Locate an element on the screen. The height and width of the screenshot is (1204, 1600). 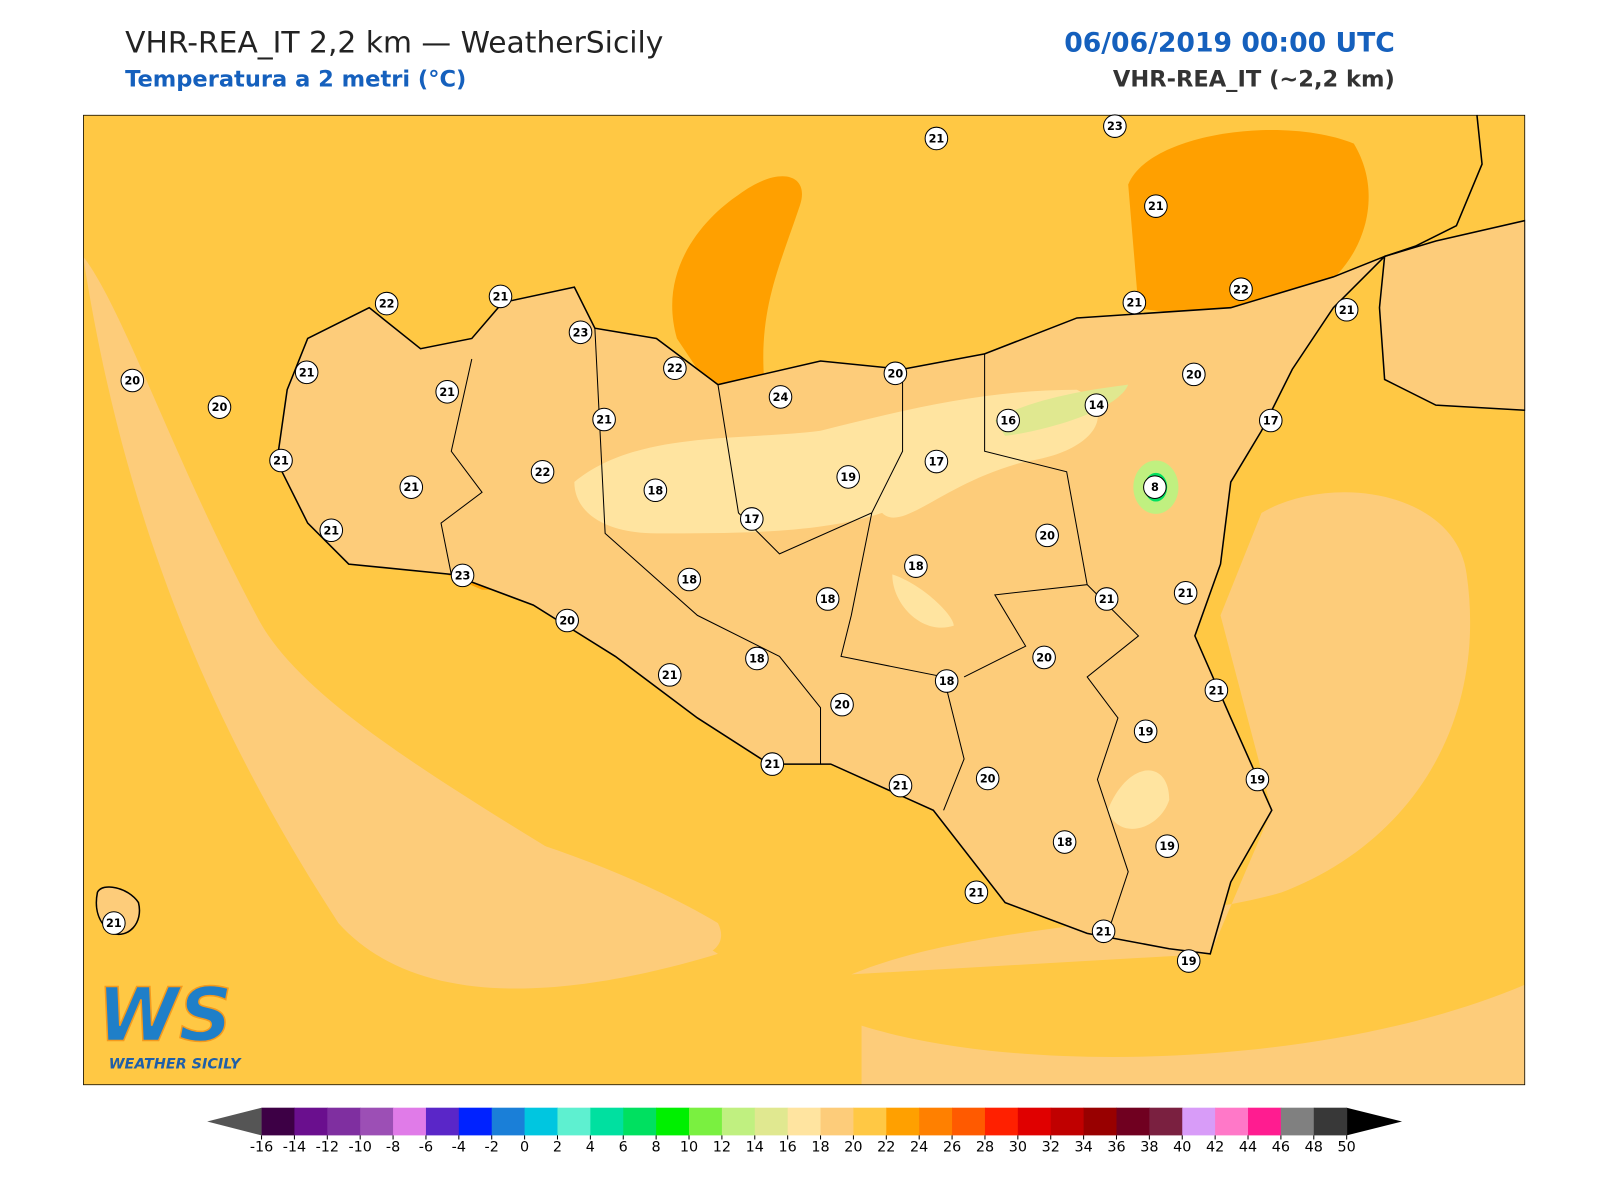
colorbar-tick-label: 18 is located at coordinates (820, 1148).